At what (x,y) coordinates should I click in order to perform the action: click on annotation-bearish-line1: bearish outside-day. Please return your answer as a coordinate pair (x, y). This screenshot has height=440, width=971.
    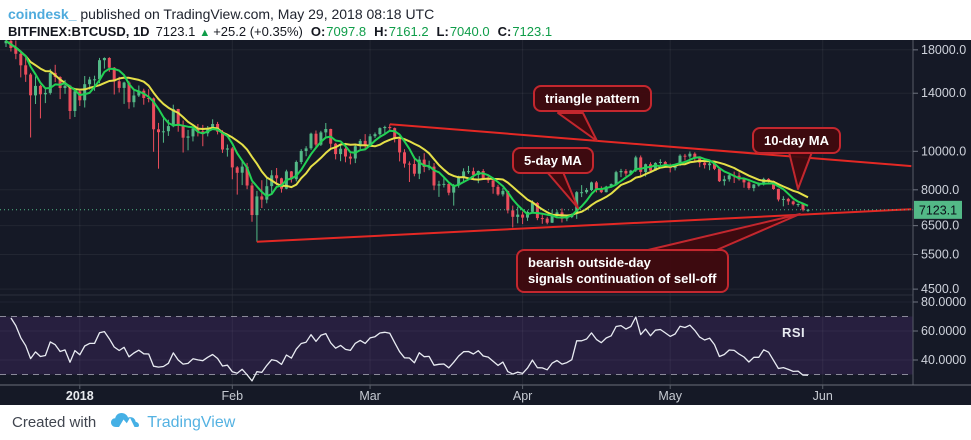
    Looking at the image, I should click on (589, 262).